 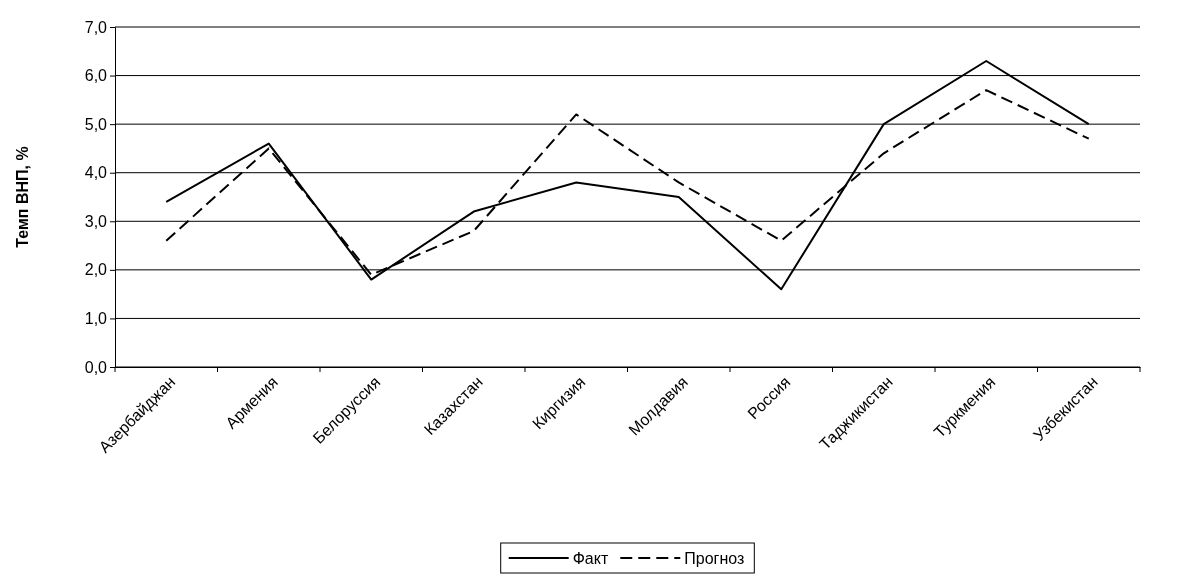 I want to click on y-tick-label: 2,0, so click(x=96, y=270).